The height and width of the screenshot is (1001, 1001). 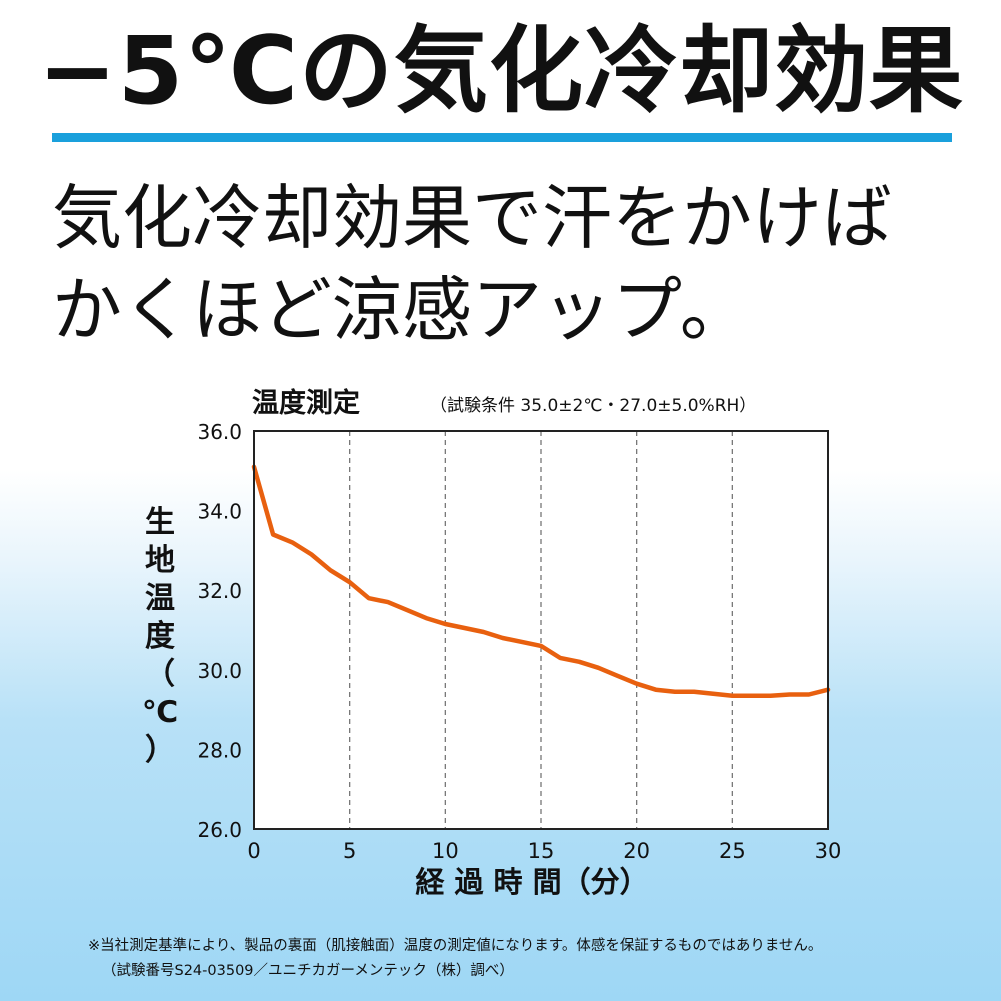 What do you see at coordinates (219, 591) in the screenshot?
I see `y-tick-label: 32.0` at bounding box center [219, 591].